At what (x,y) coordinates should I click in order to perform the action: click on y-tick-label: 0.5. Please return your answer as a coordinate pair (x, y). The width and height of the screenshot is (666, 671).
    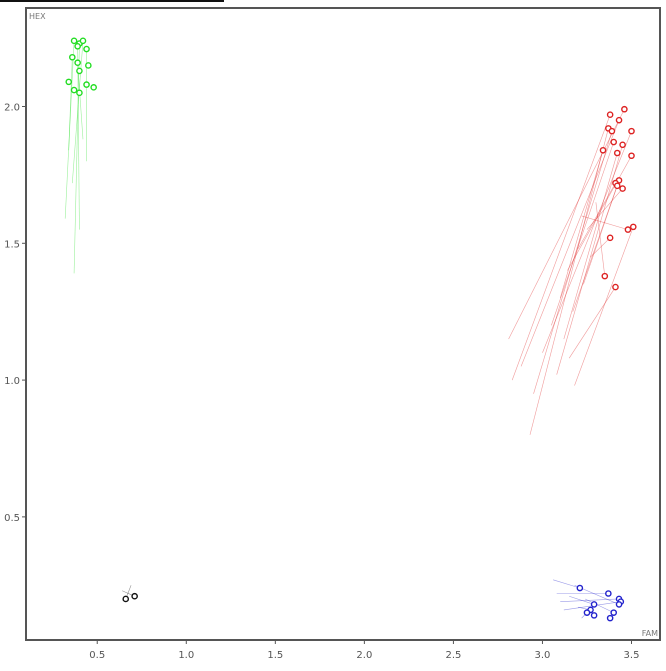
    Looking at the image, I should click on (12, 518).